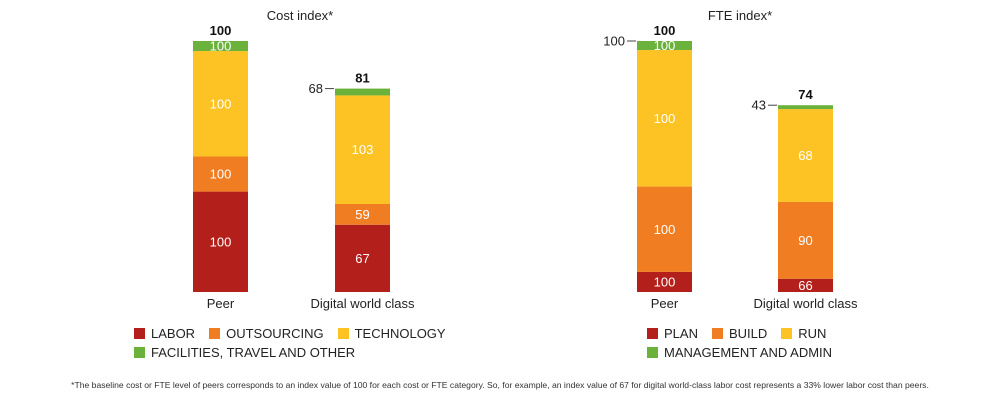 This screenshot has height=400, width=1000. I want to click on segment-label: 90, so click(805, 240).